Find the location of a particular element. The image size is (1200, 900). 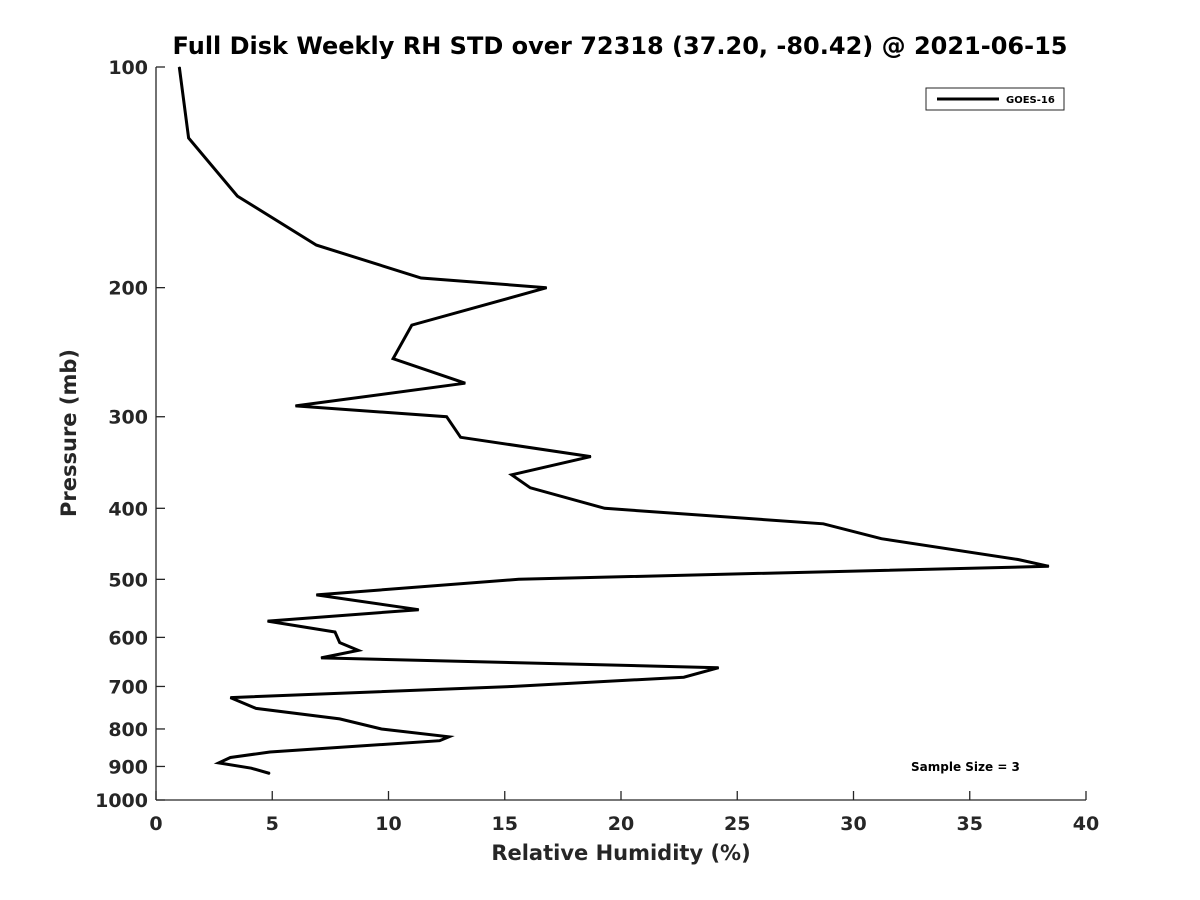

x-tick-label: 30 is located at coordinates (853, 824).